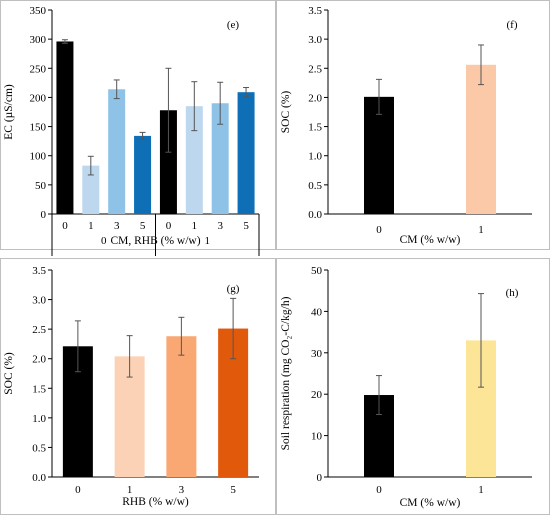 The width and height of the screenshot is (550, 515). Describe the element at coordinates (286, 373) in the screenshot. I see `y-axis-title: Soil respiration (mg CO₂-C/kg/h)` at that location.